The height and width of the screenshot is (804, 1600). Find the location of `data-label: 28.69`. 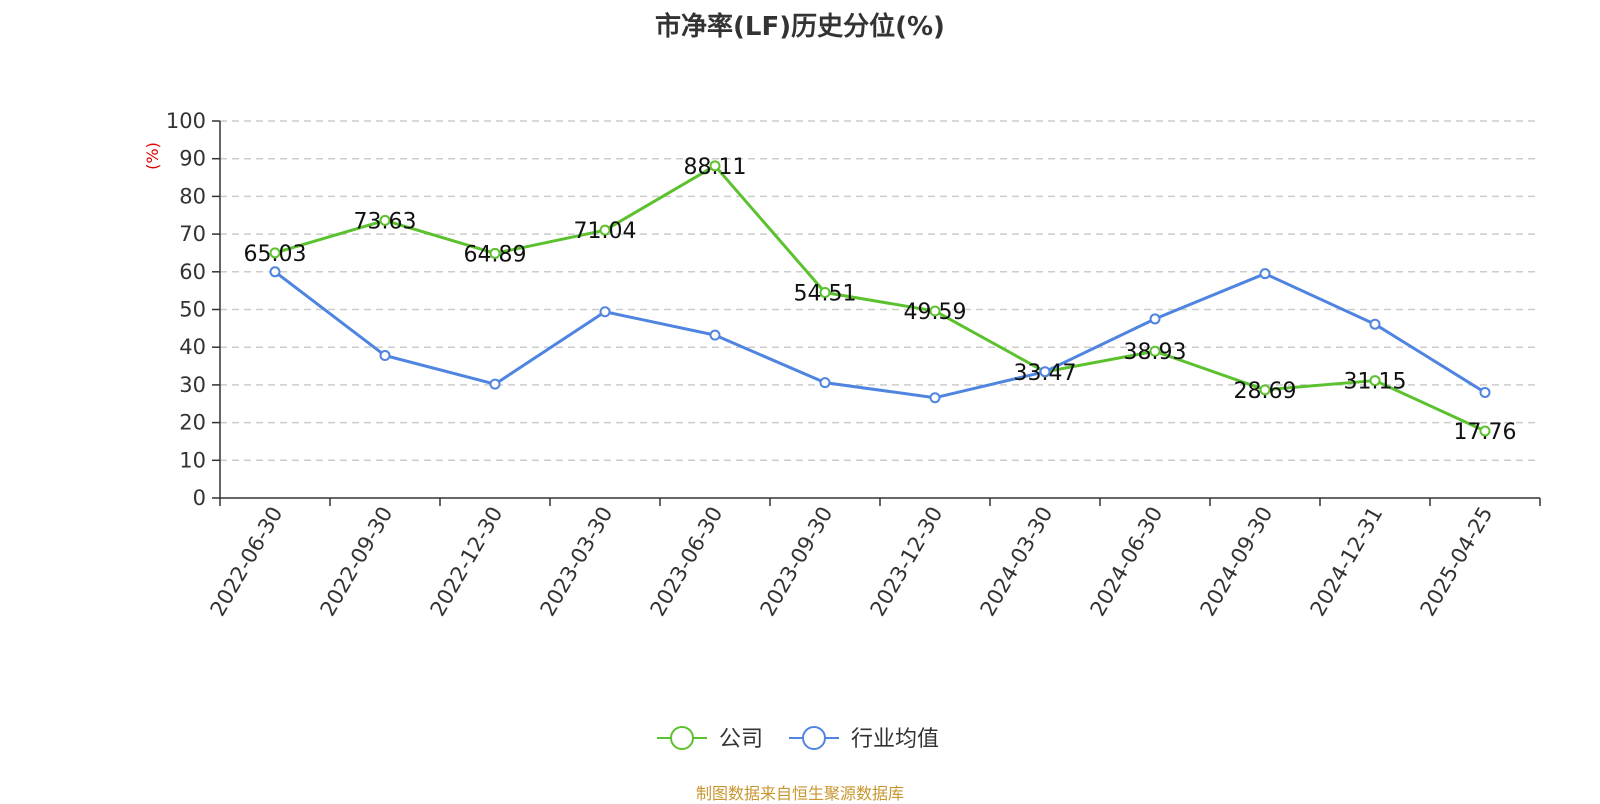

data-label: 28.69 is located at coordinates (1265, 391).